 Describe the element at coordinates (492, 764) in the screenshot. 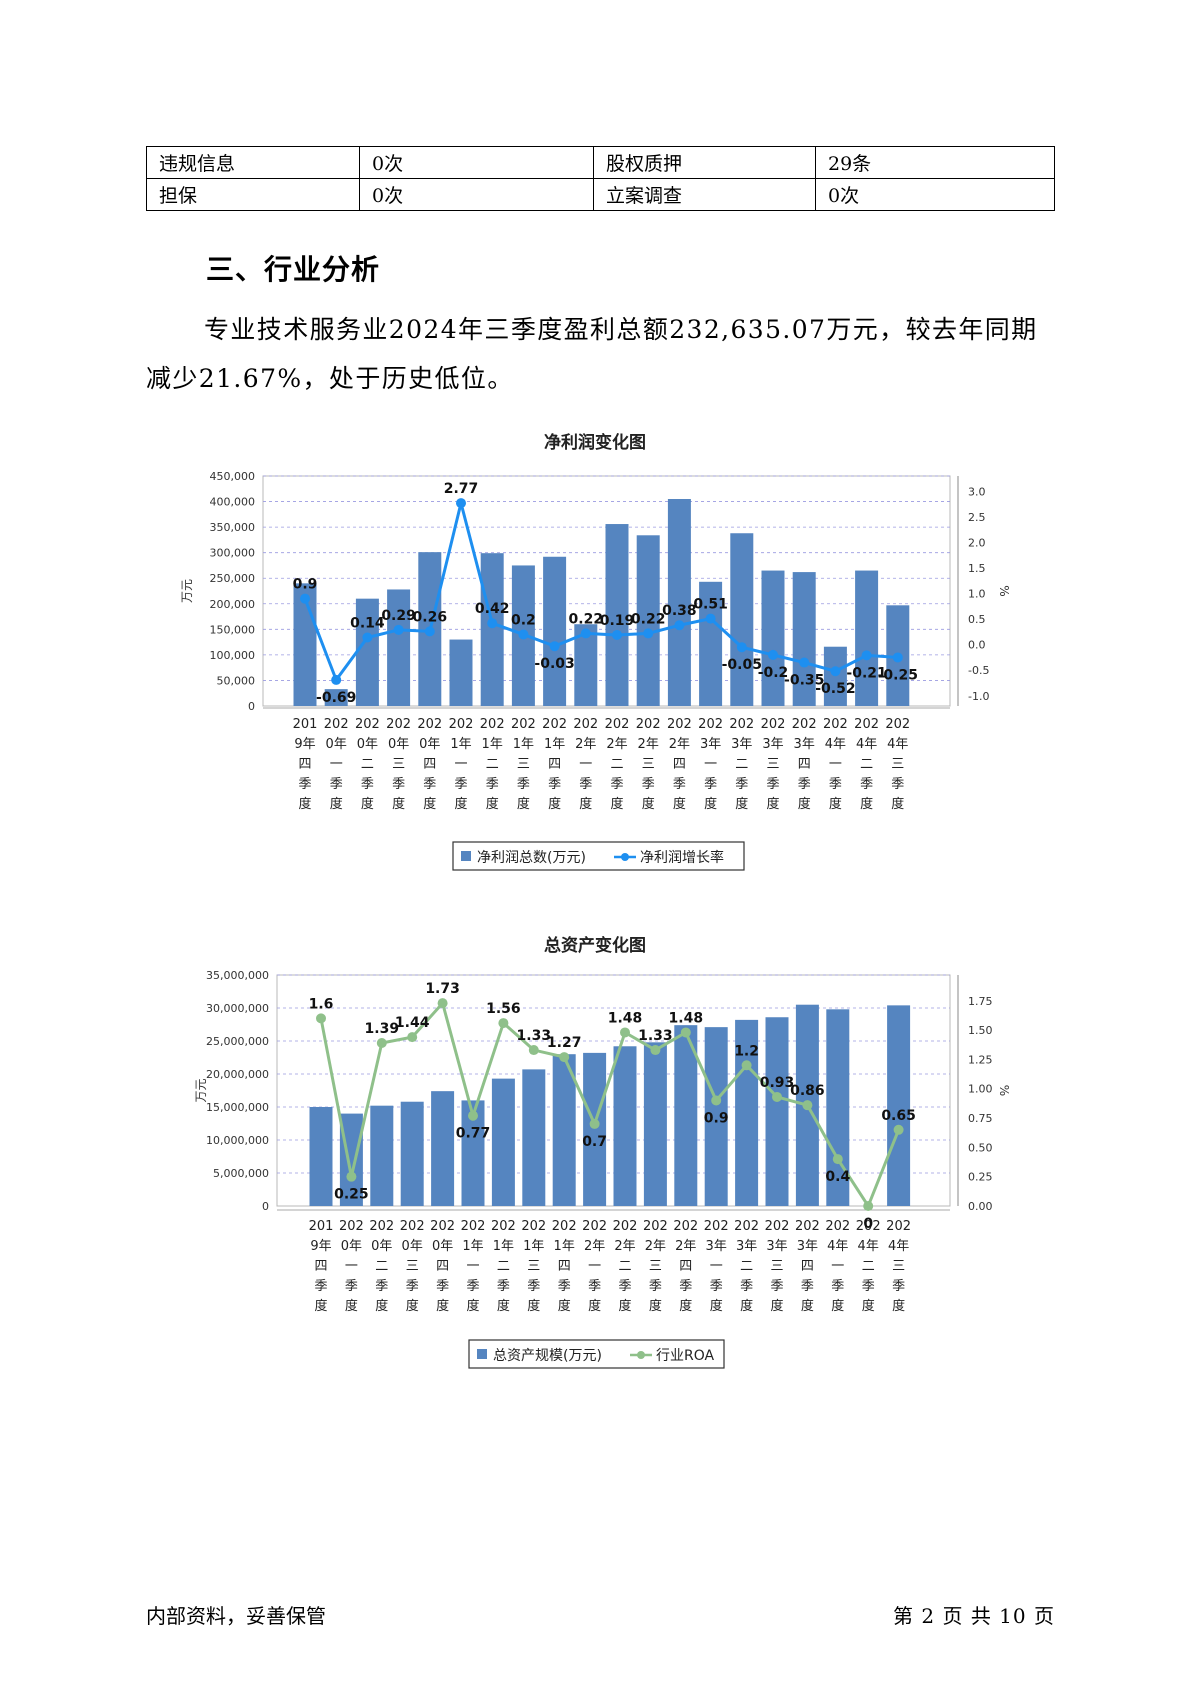

I see `x-tick-label: 202 1年二季度` at that location.